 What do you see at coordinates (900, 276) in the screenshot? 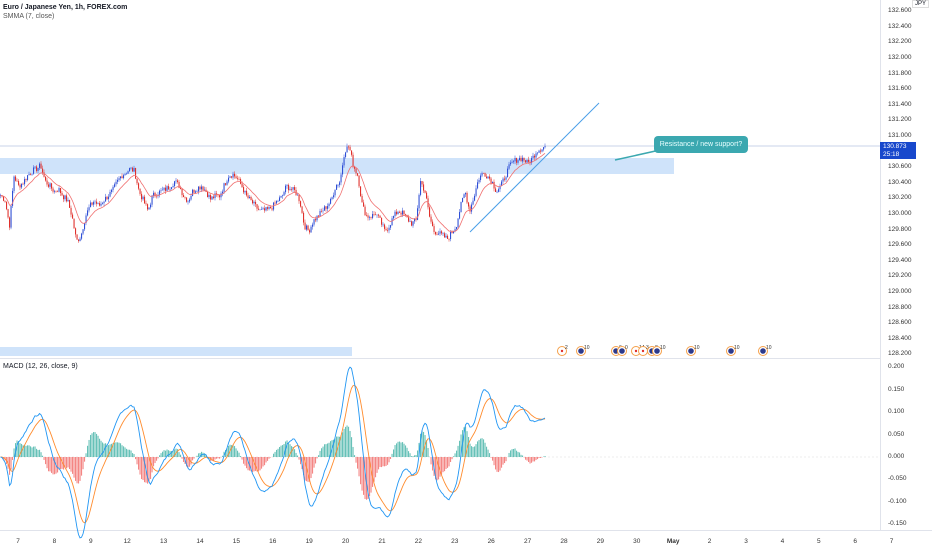
I see `price-axis-label: 129.200` at bounding box center [900, 276].